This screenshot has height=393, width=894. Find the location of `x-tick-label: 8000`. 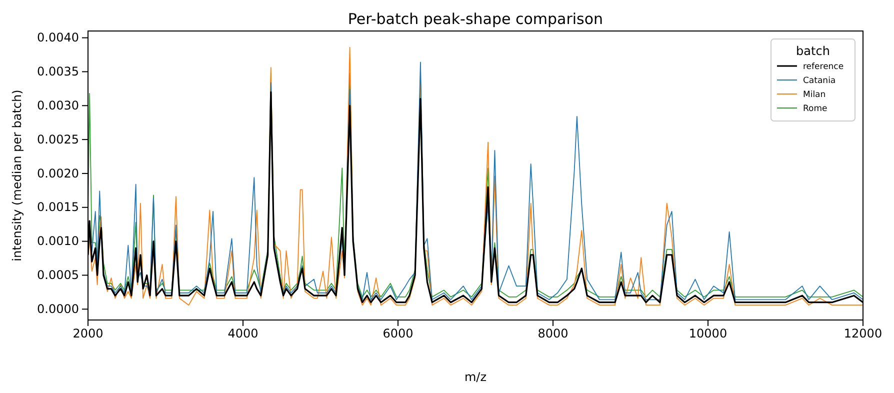

x-tick-label: 8000 is located at coordinates (553, 333).